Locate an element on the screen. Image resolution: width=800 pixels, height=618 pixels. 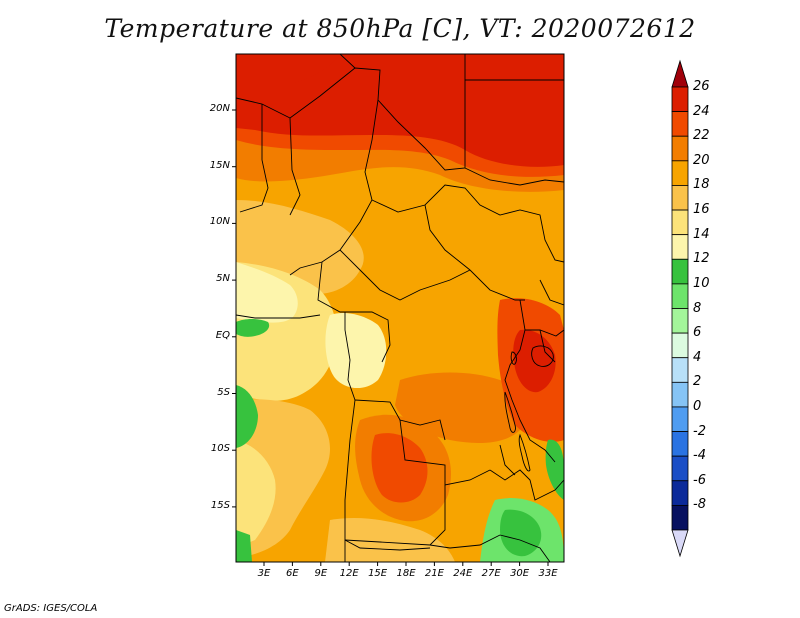
y-tick-label: 20N is located at coordinates (219, 108).